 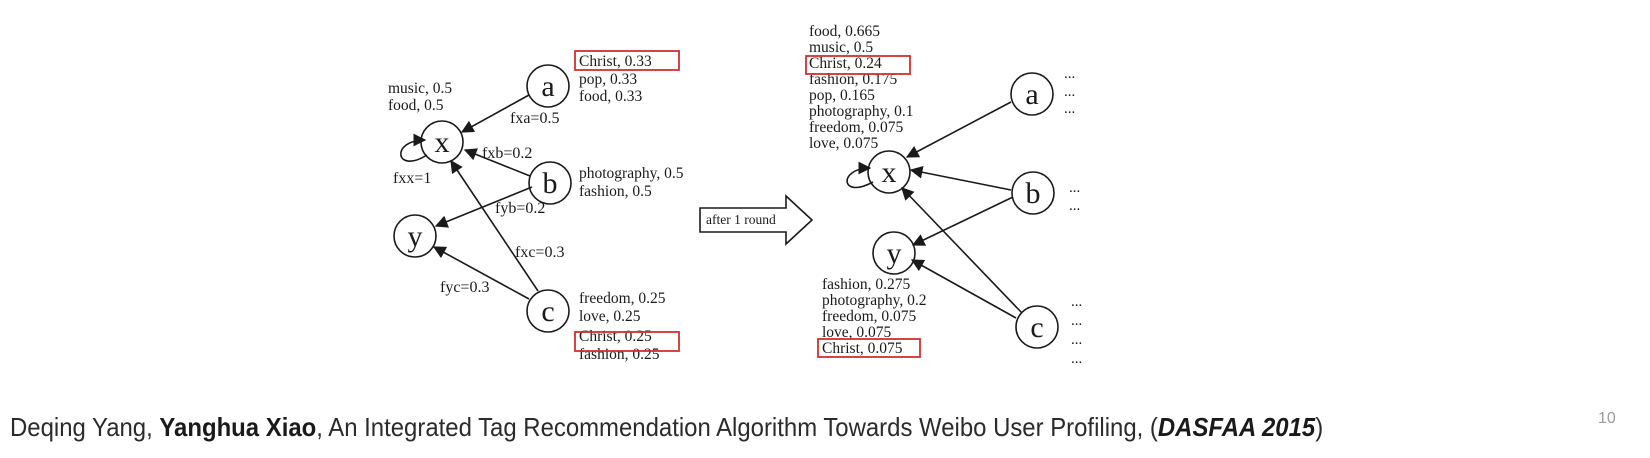 I want to click on after-round-arrow: after 1 round, so click(x=756, y=220).